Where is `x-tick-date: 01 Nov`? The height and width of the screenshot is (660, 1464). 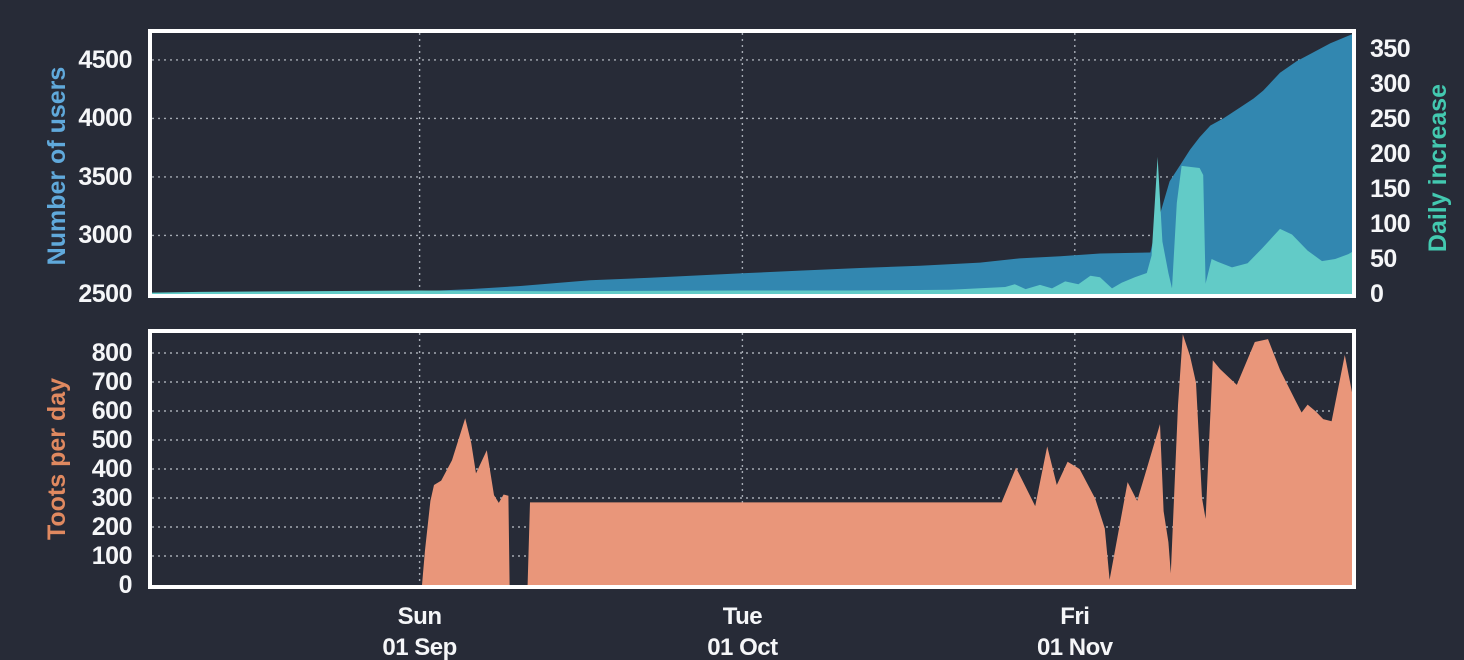
x-tick-date: 01 Nov is located at coordinates (1074, 647).